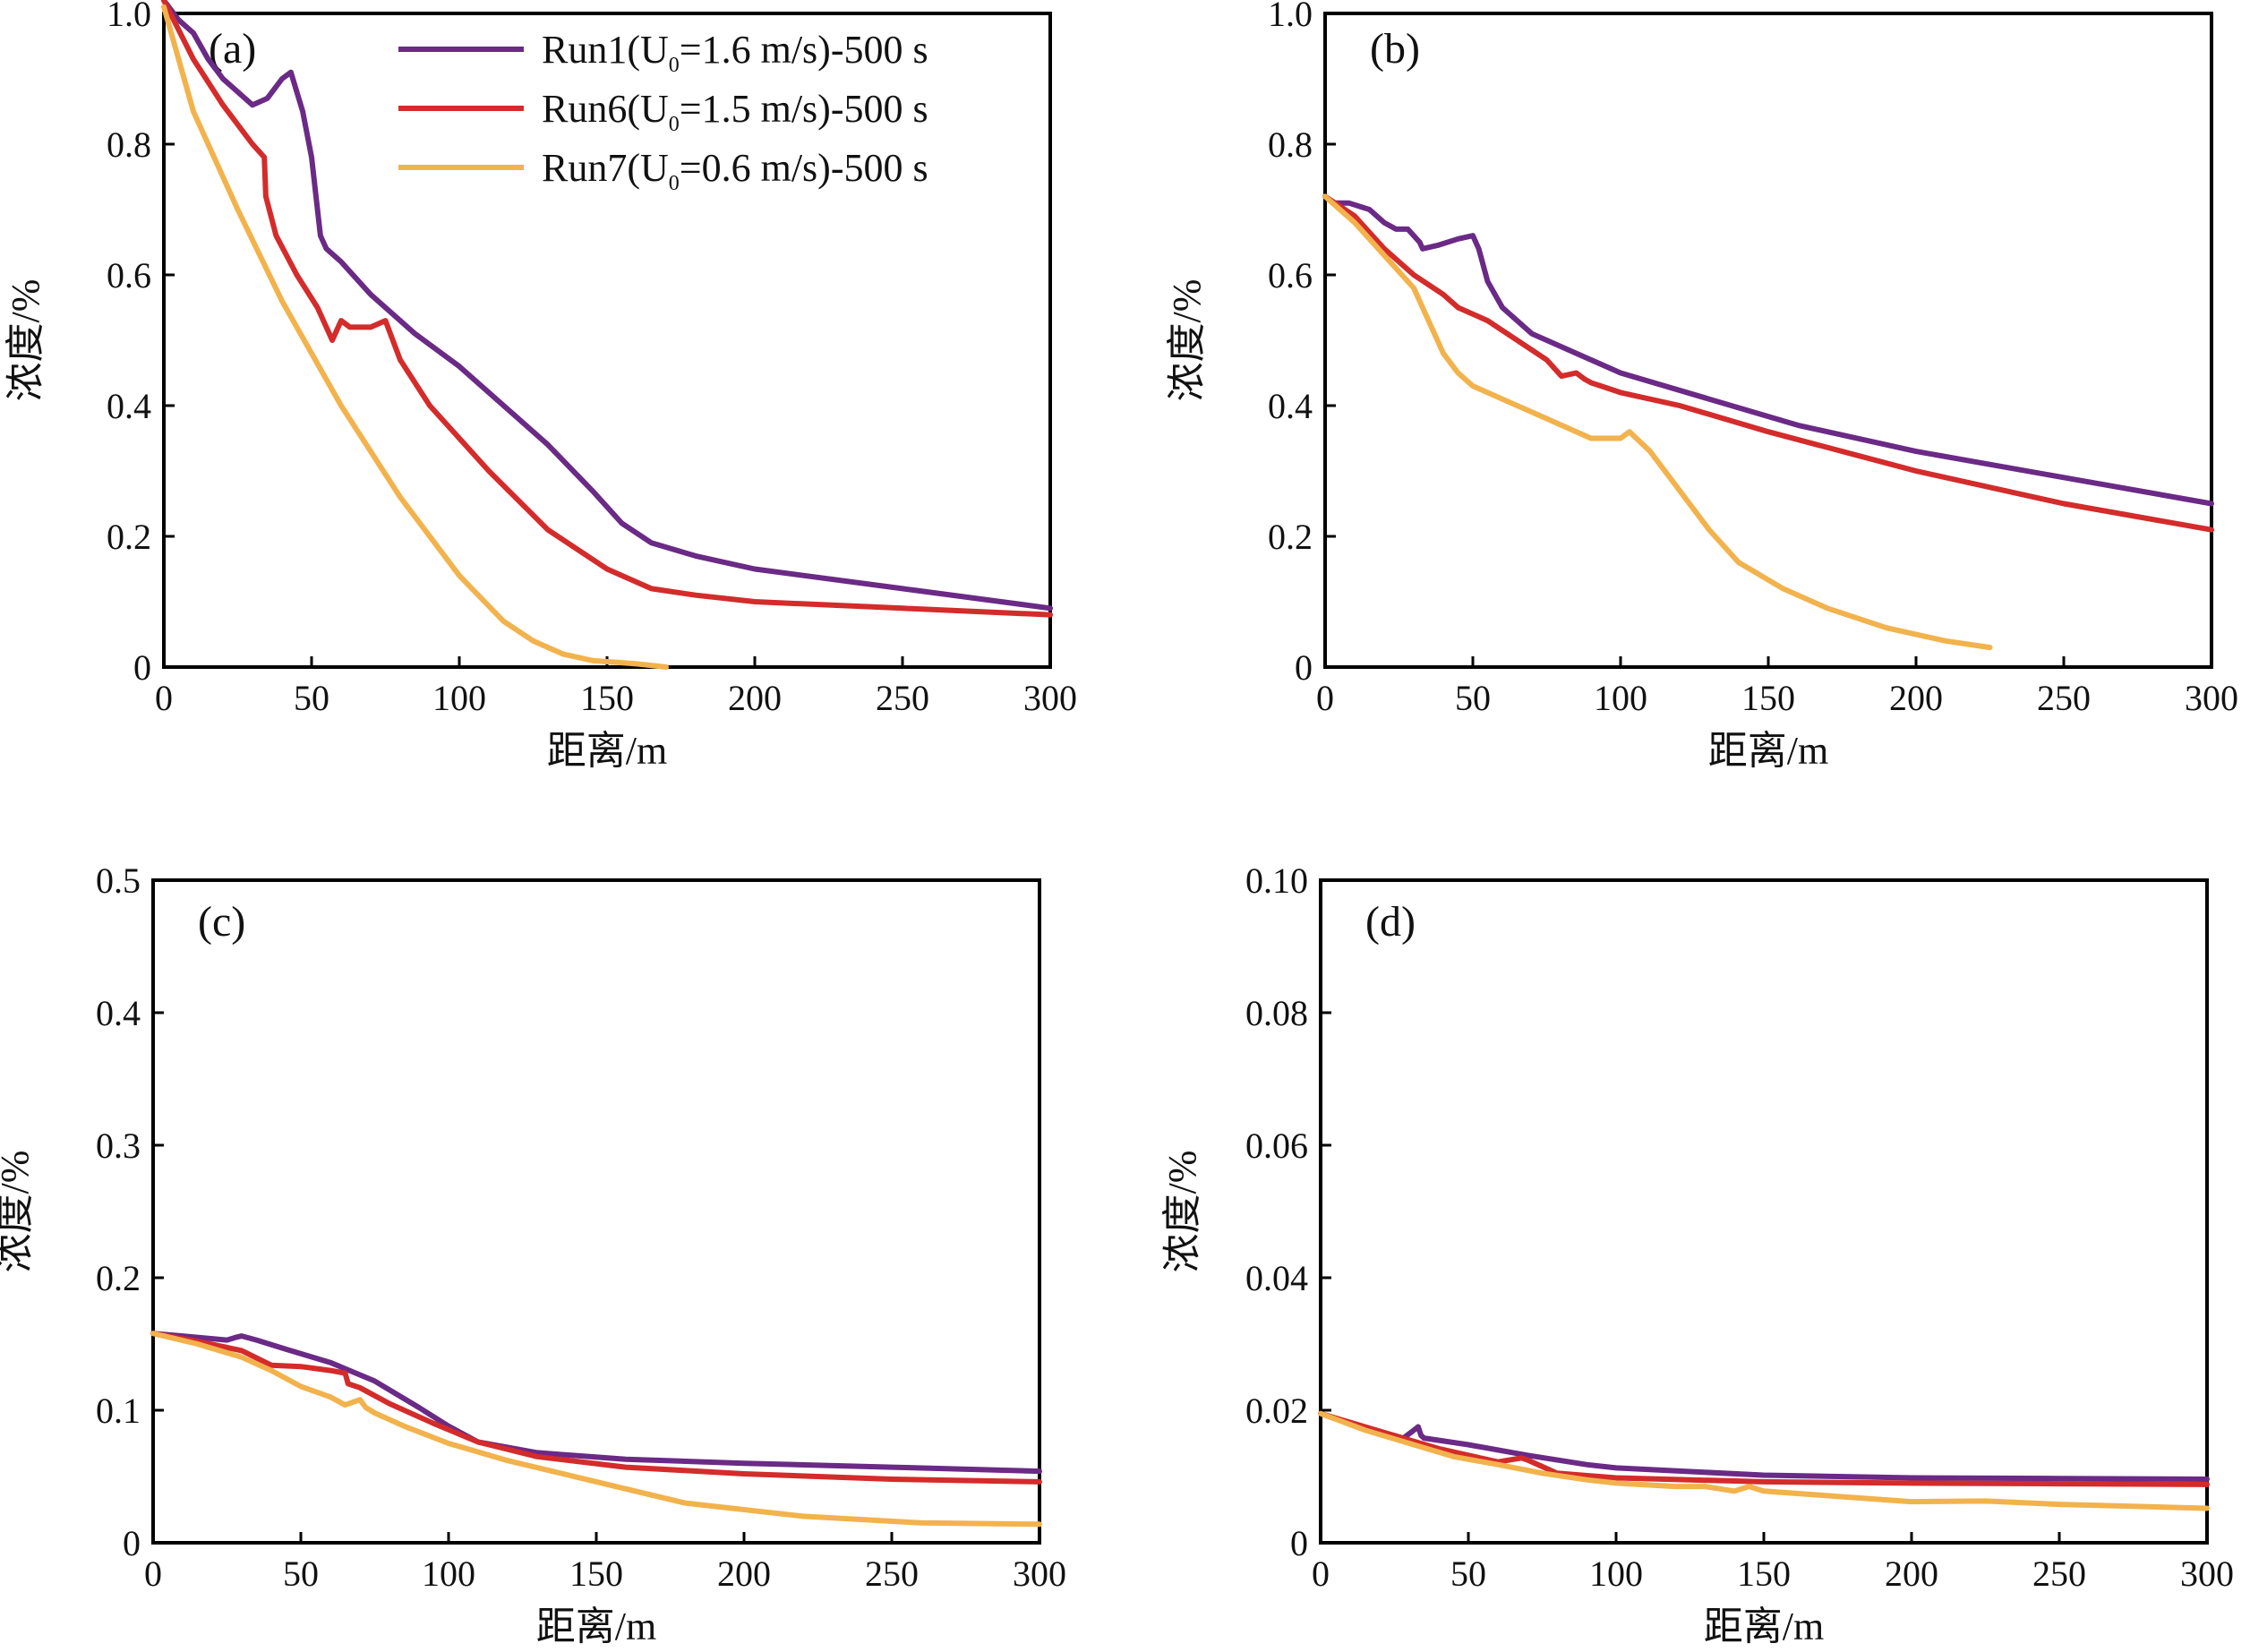  I want to click on panel-tag: (c), so click(221, 922).